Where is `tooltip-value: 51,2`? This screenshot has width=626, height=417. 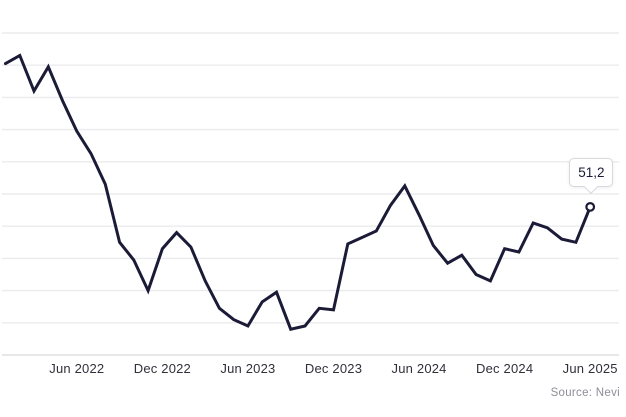 tooltip-value: 51,2 is located at coordinates (591, 173).